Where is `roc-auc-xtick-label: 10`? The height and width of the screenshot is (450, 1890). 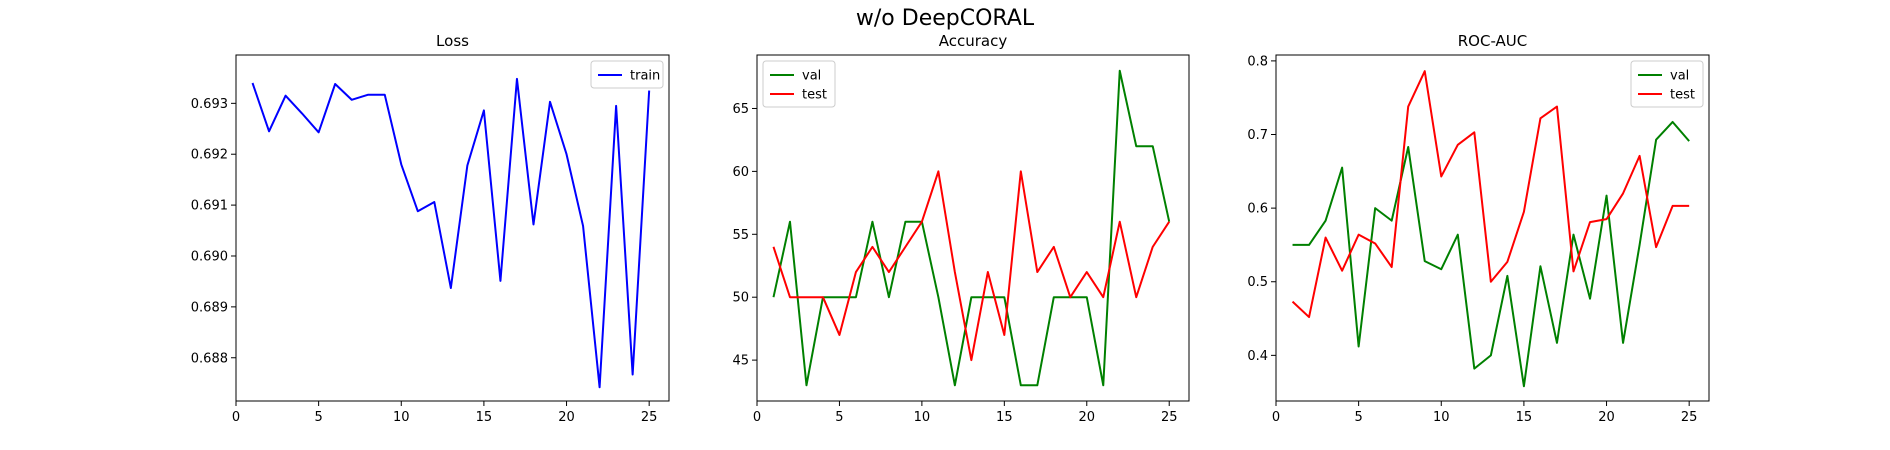 roc-auc-xtick-label: 10 is located at coordinates (1441, 417).